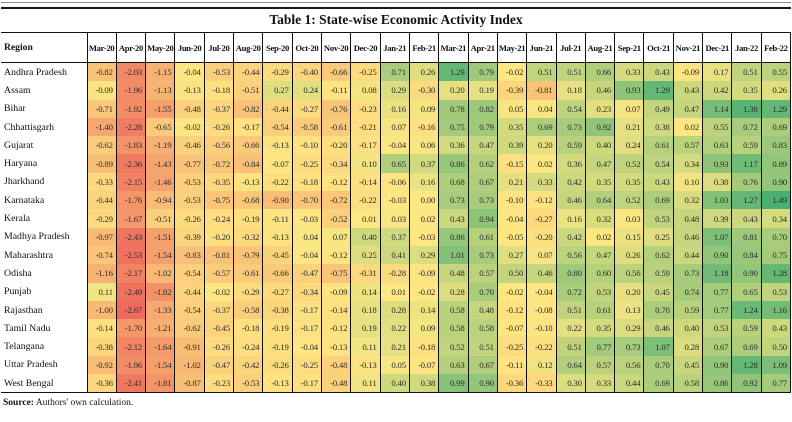 The height and width of the screenshot is (422, 792). What do you see at coordinates (44, 90) in the screenshot?
I see `region-cell: Assam` at bounding box center [44, 90].